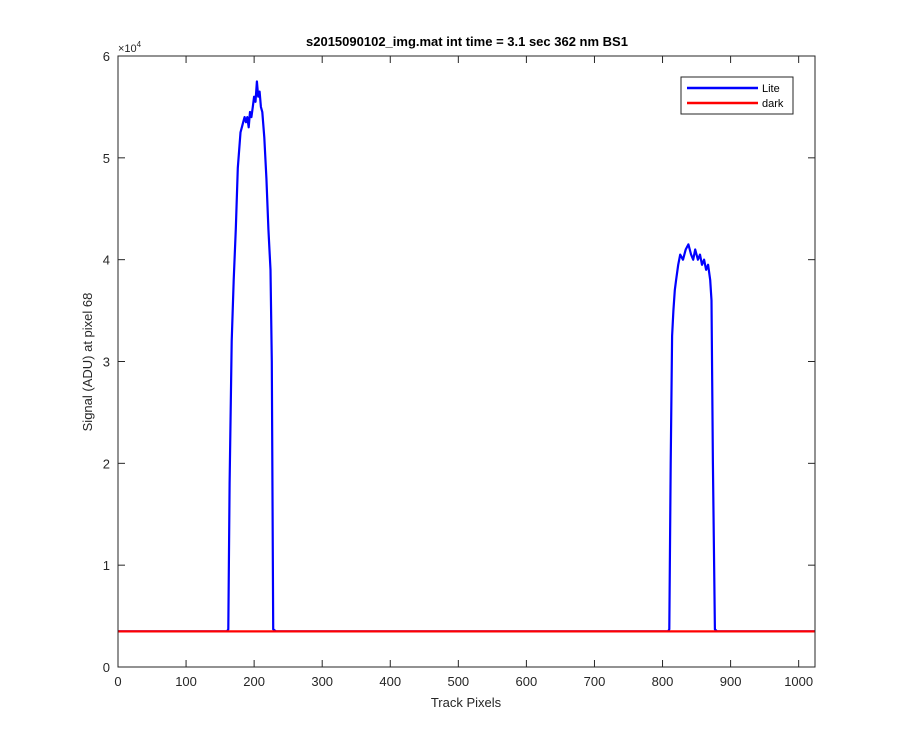 This screenshot has width=900, height=750. What do you see at coordinates (106, 260) in the screenshot?
I see `y-tick-label: 4` at bounding box center [106, 260].